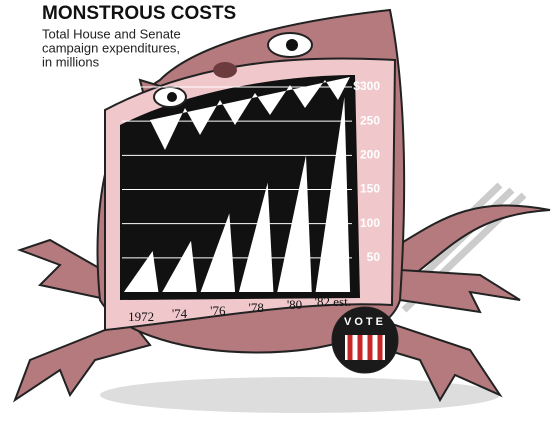  Describe the element at coordinates (139, 13) in the screenshot. I see `chart-title: MONSTROUS COSTS` at that location.